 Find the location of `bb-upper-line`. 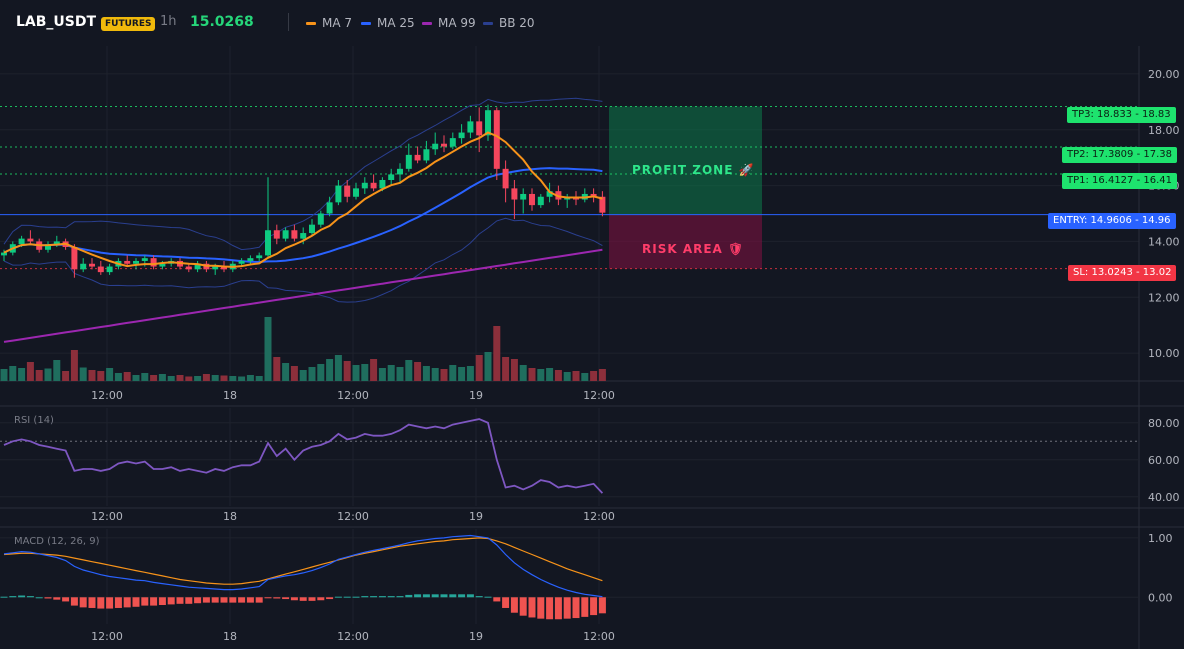

bb-upper-line is located at coordinates (303, 174).